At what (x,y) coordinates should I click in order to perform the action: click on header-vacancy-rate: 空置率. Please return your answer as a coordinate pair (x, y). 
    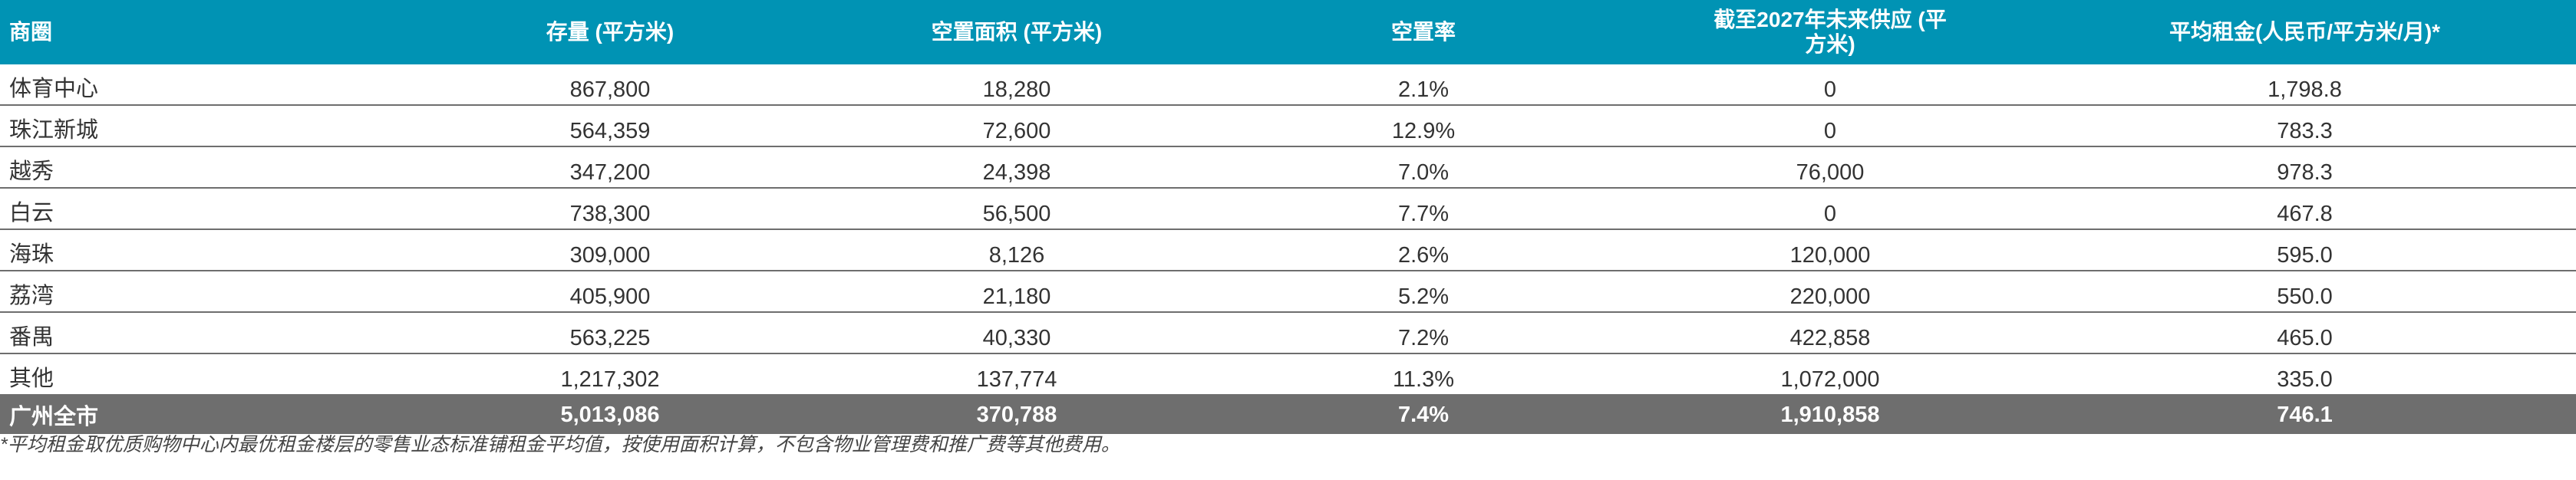
    Looking at the image, I should click on (1423, 32).